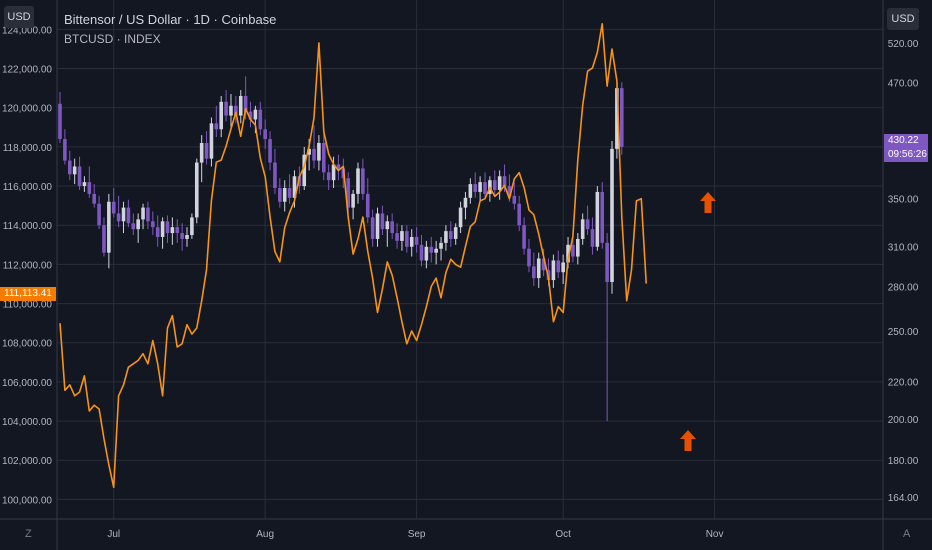 This screenshot has height=550, width=932. I want to click on right-current-price-tag: 430.22, so click(906, 141).